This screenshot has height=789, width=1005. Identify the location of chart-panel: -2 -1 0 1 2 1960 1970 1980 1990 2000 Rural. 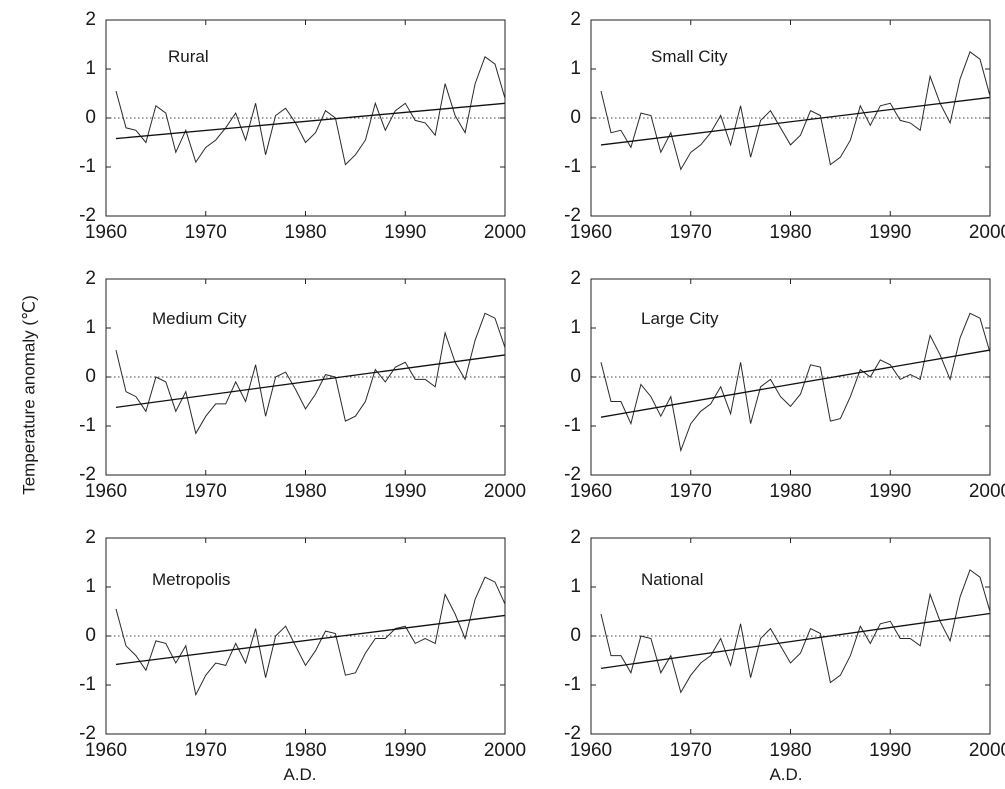
(302, 126).